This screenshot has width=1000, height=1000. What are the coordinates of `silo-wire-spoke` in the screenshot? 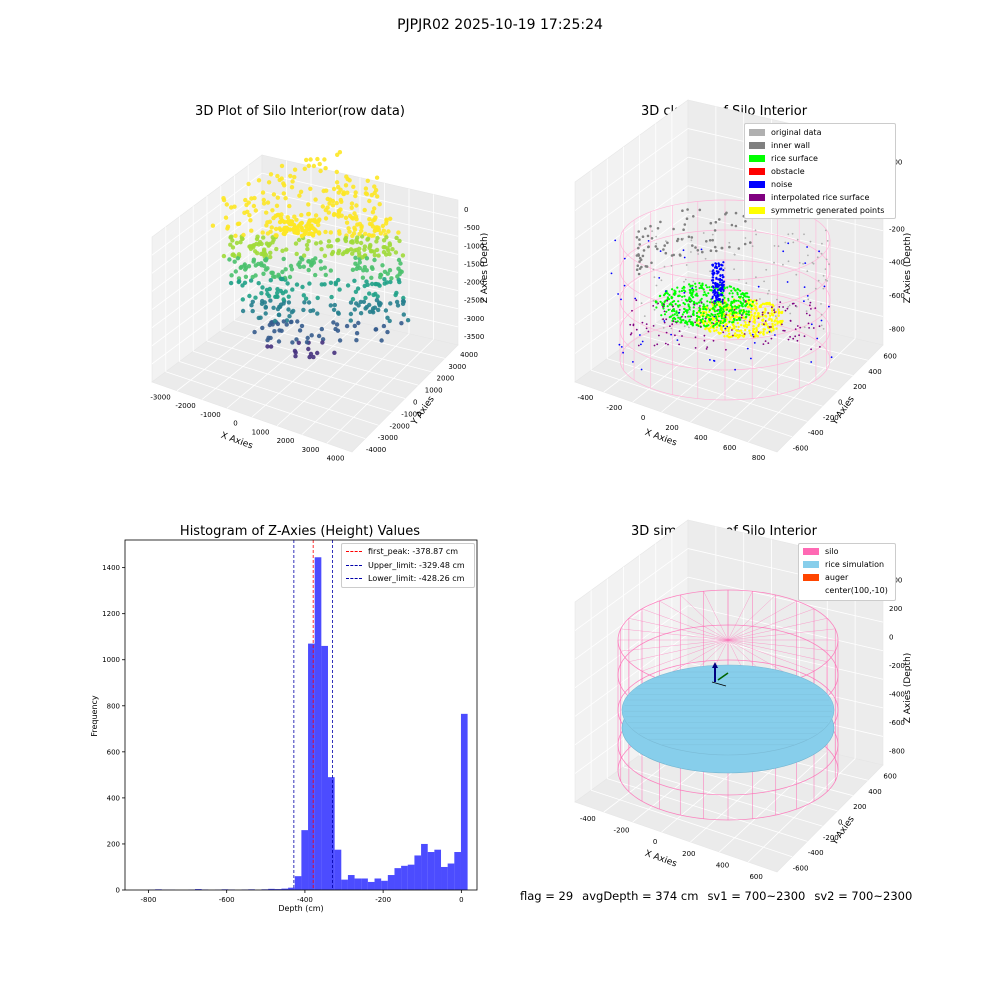 It's located at (751, 617).